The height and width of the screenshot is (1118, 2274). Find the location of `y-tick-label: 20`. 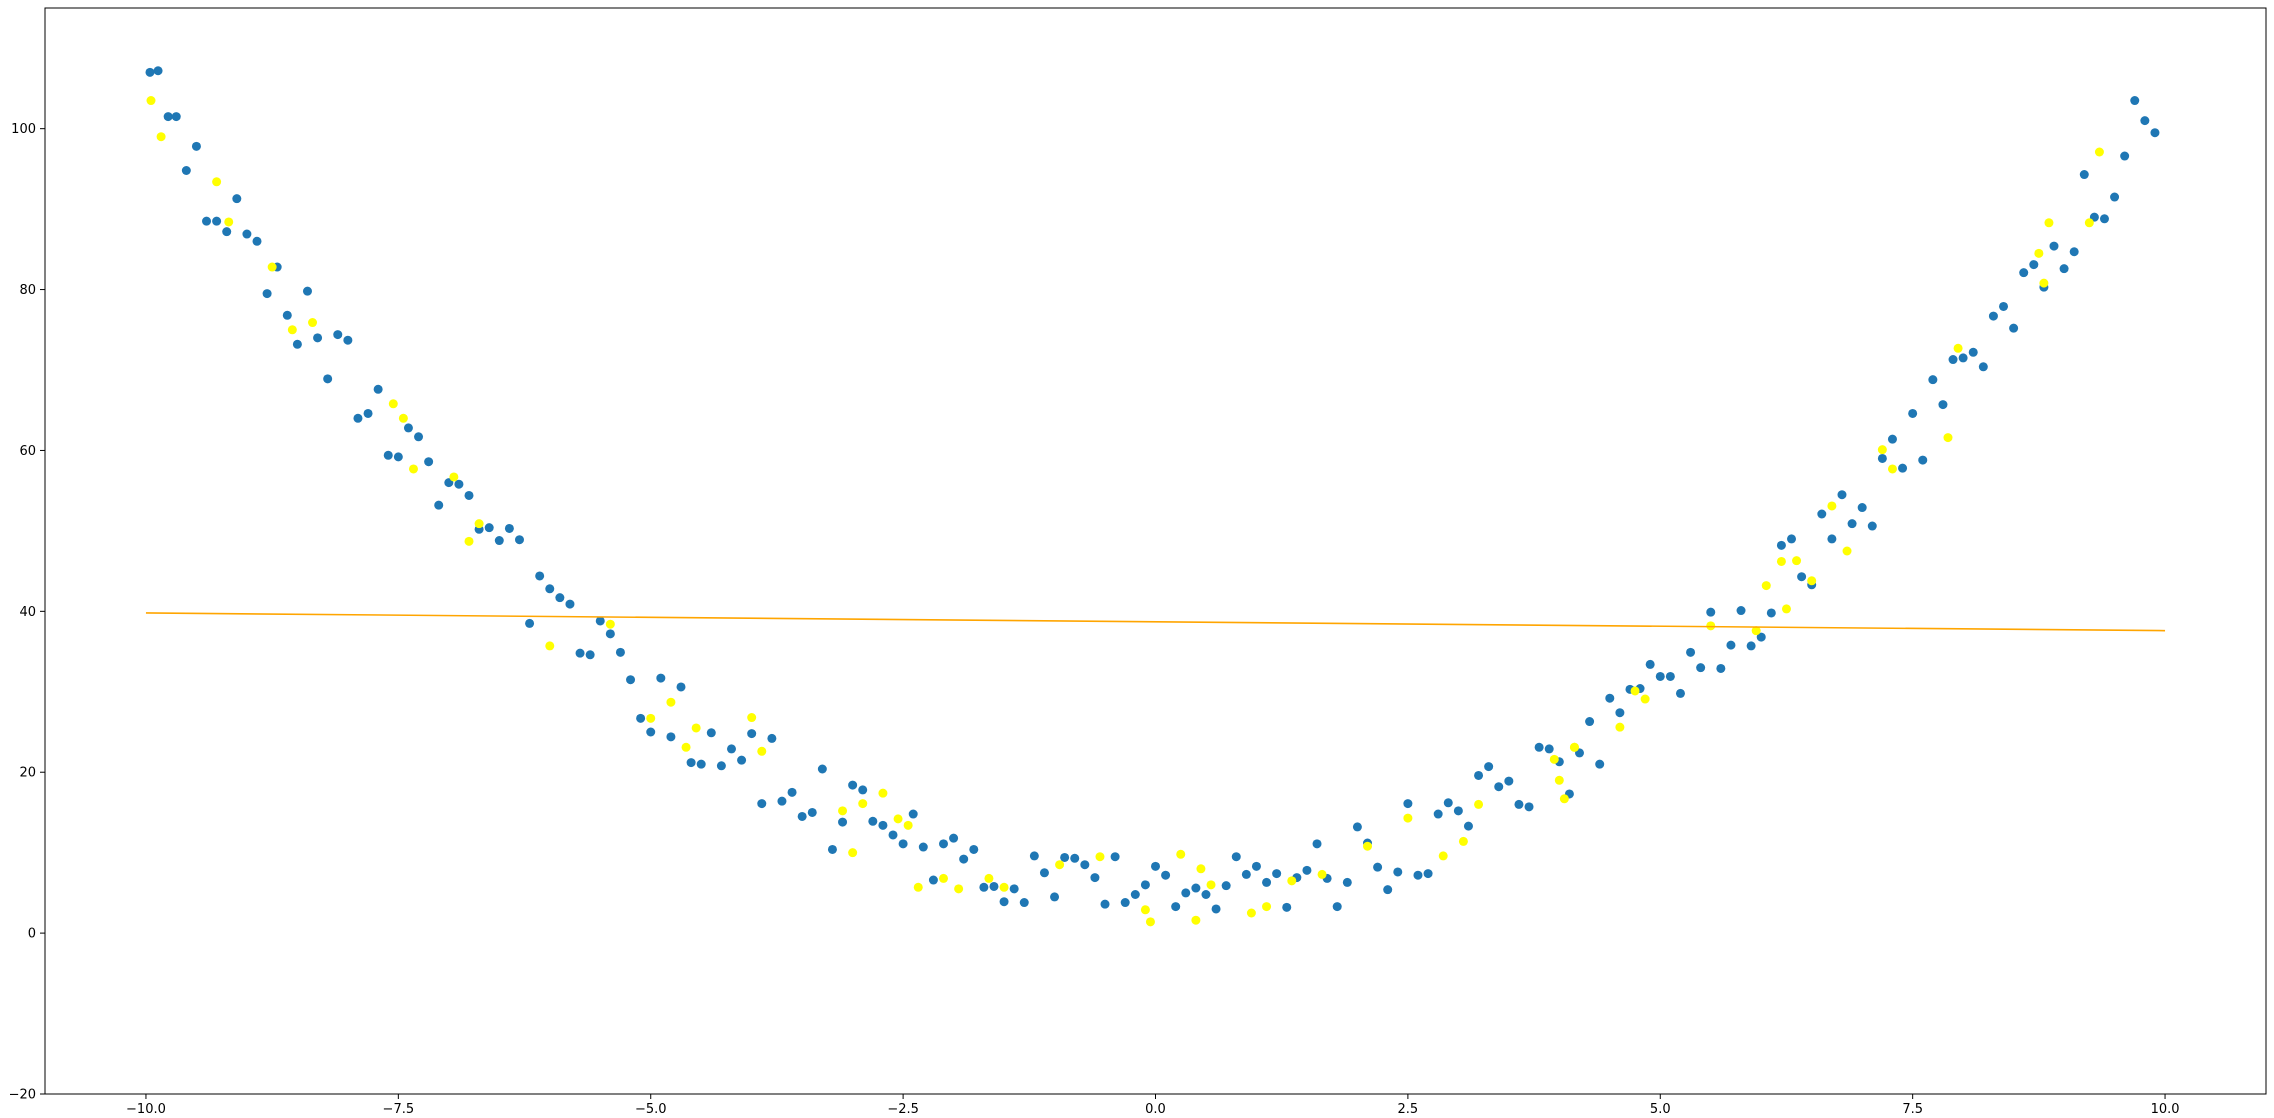

y-tick-label: 20 is located at coordinates (27, 773).